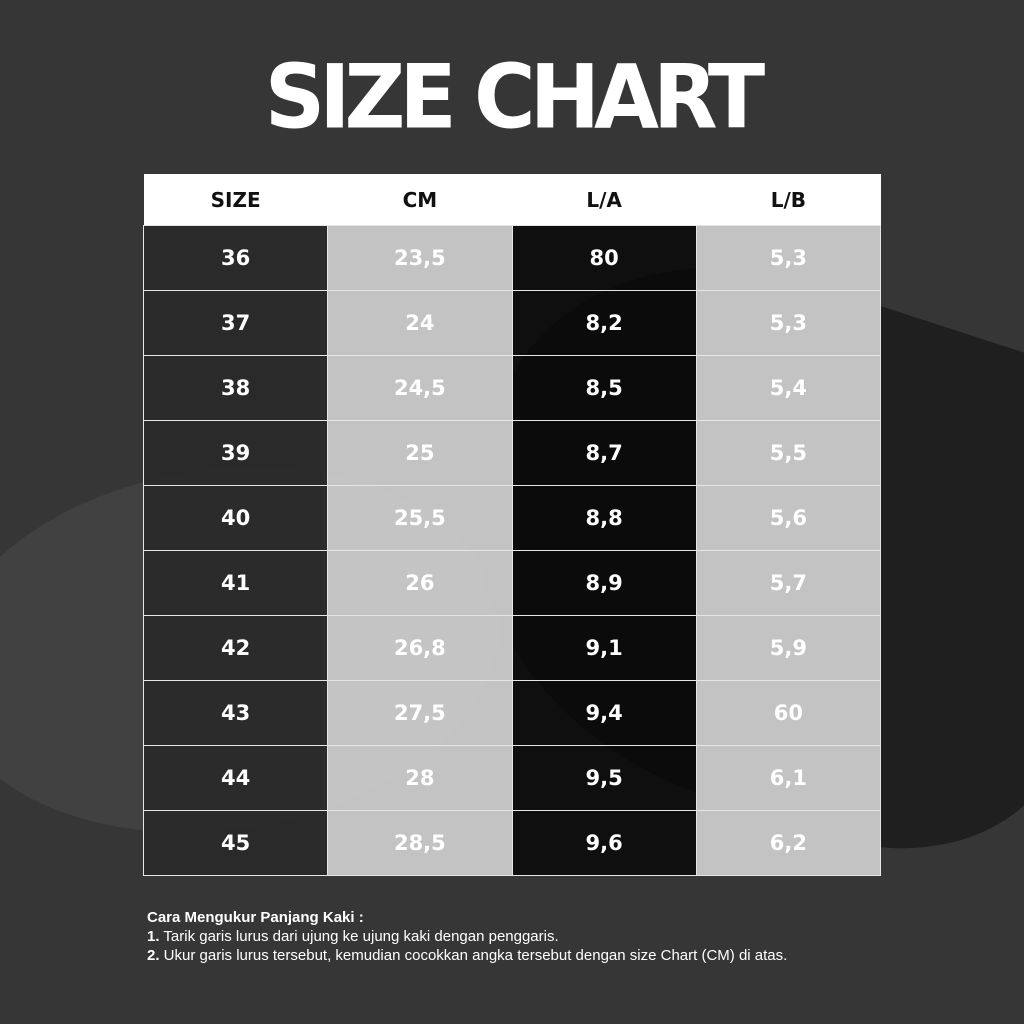 This screenshot has height=1024, width=1024. Describe the element at coordinates (788, 453) in the screenshot. I see `table-cell: 5,5` at that location.